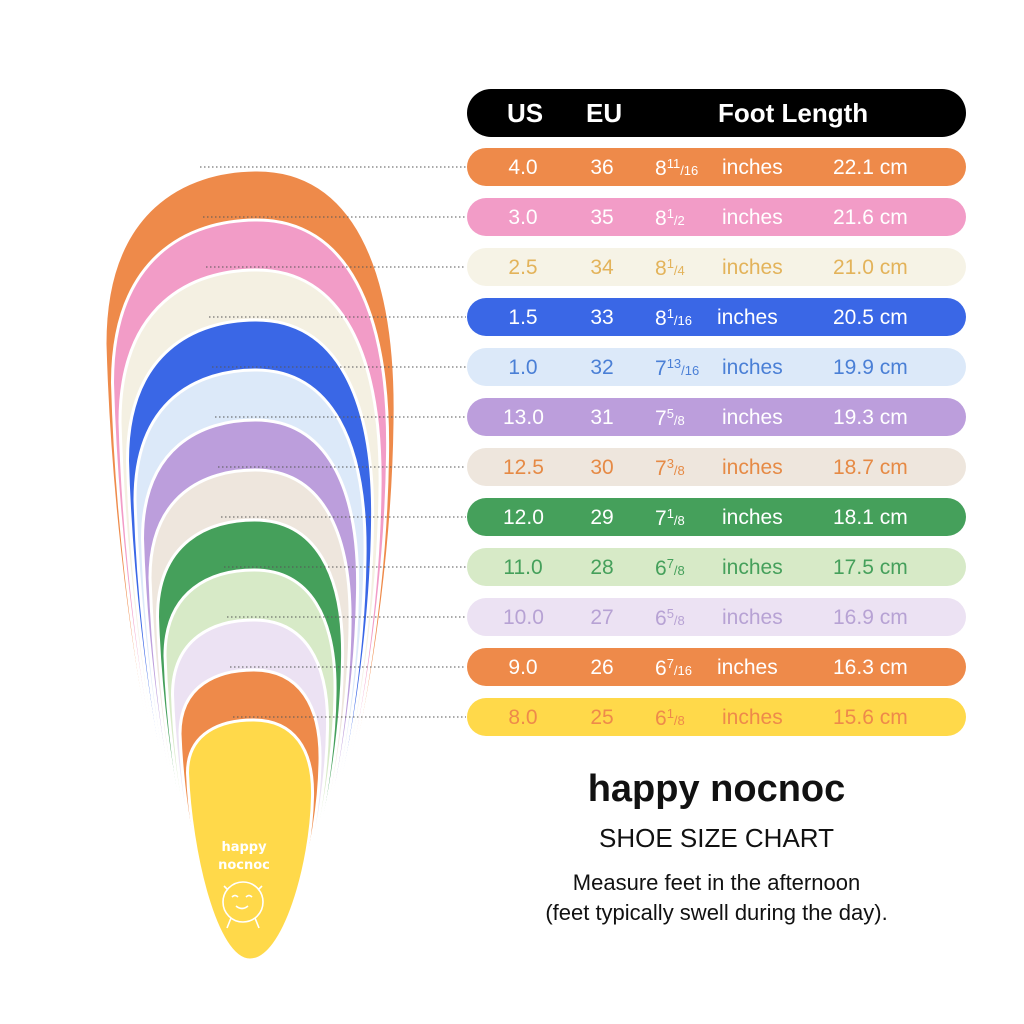 This screenshot has width=1024, height=1024. What do you see at coordinates (602, 517) in the screenshot?
I see `size-eu: 29` at bounding box center [602, 517].